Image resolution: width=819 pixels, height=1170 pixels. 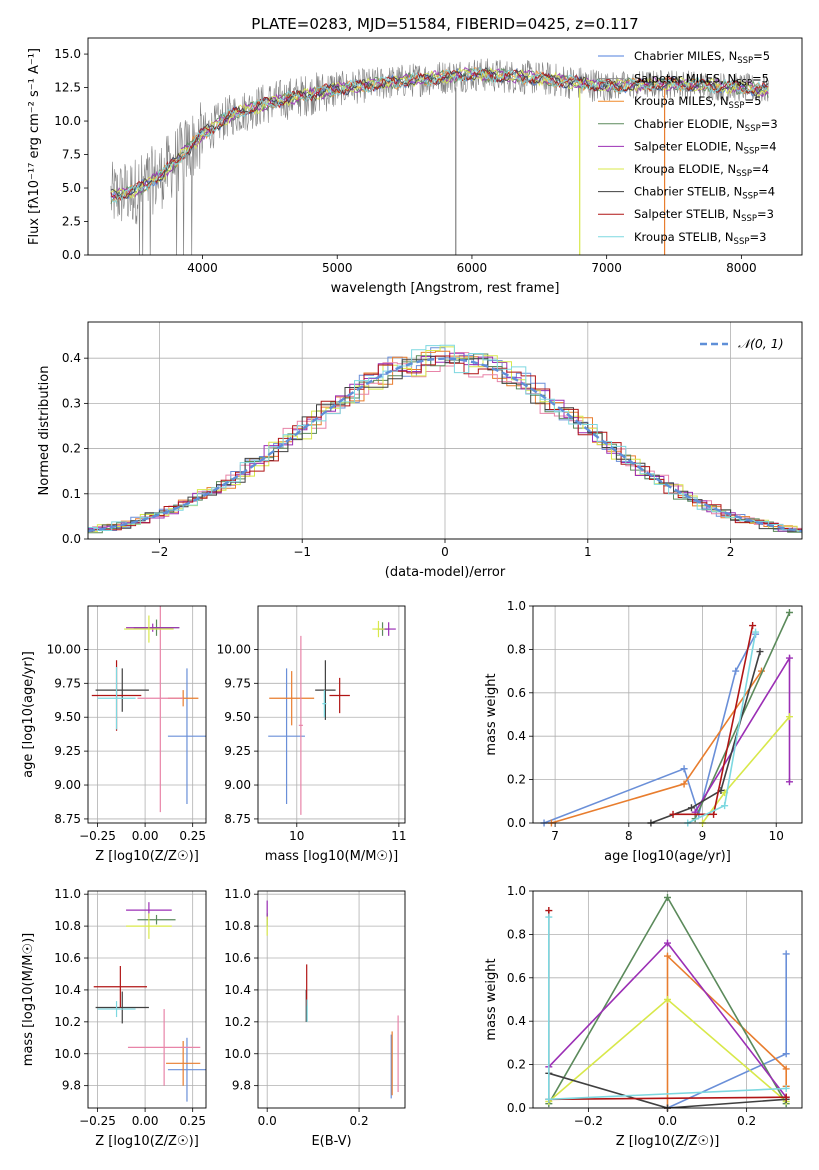 I want to click on legend-entry: Chabrier ELODIE, NSSP=3, so click(x=706, y=125).